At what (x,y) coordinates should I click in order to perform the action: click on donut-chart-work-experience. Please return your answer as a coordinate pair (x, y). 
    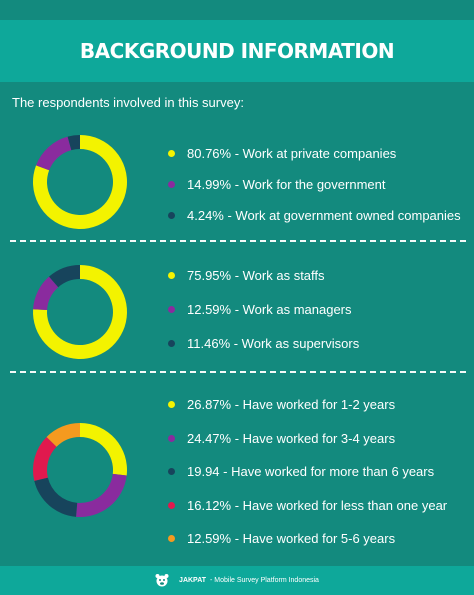
    Looking at the image, I should click on (80, 470).